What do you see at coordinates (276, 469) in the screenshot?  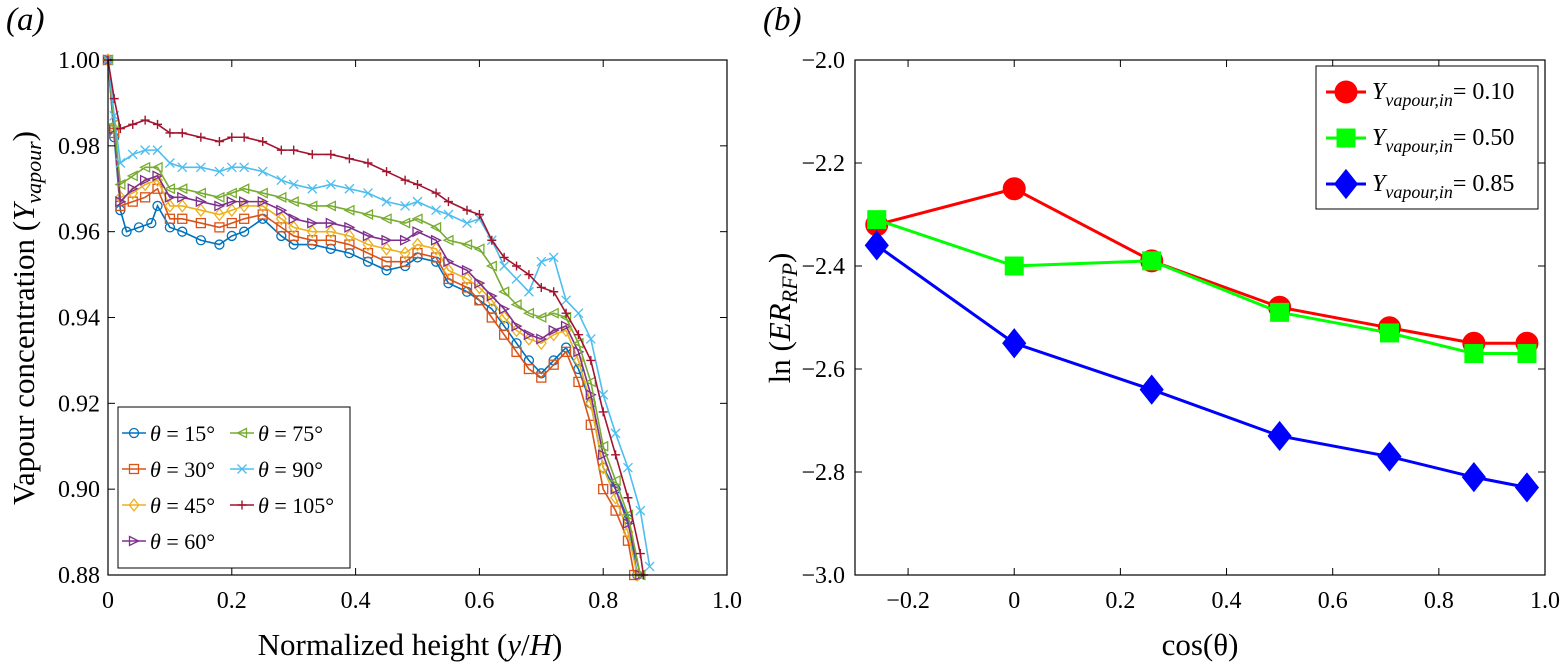 I see `legend-entry-a: θ = 90°` at bounding box center [276, 469].